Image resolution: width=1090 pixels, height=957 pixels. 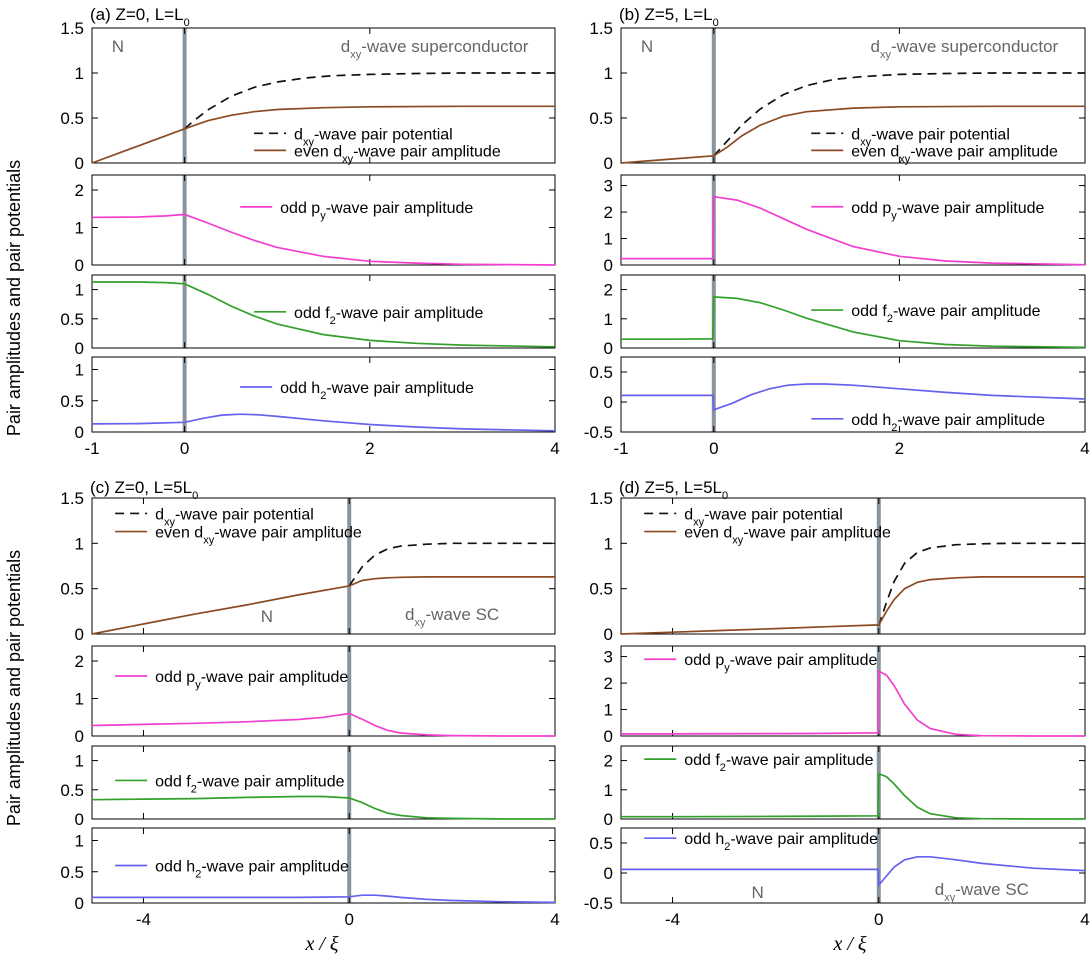 What do you see at coordinates (899, 448) in the screenshot?
I see `xtick-label: 2` at bounding box center [899, 448].